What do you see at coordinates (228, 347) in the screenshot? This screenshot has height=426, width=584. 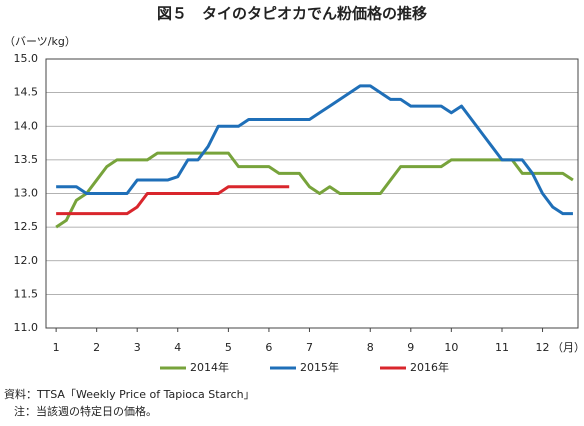 I see `x-tick-label: 5` at bounding box center [228, 347].